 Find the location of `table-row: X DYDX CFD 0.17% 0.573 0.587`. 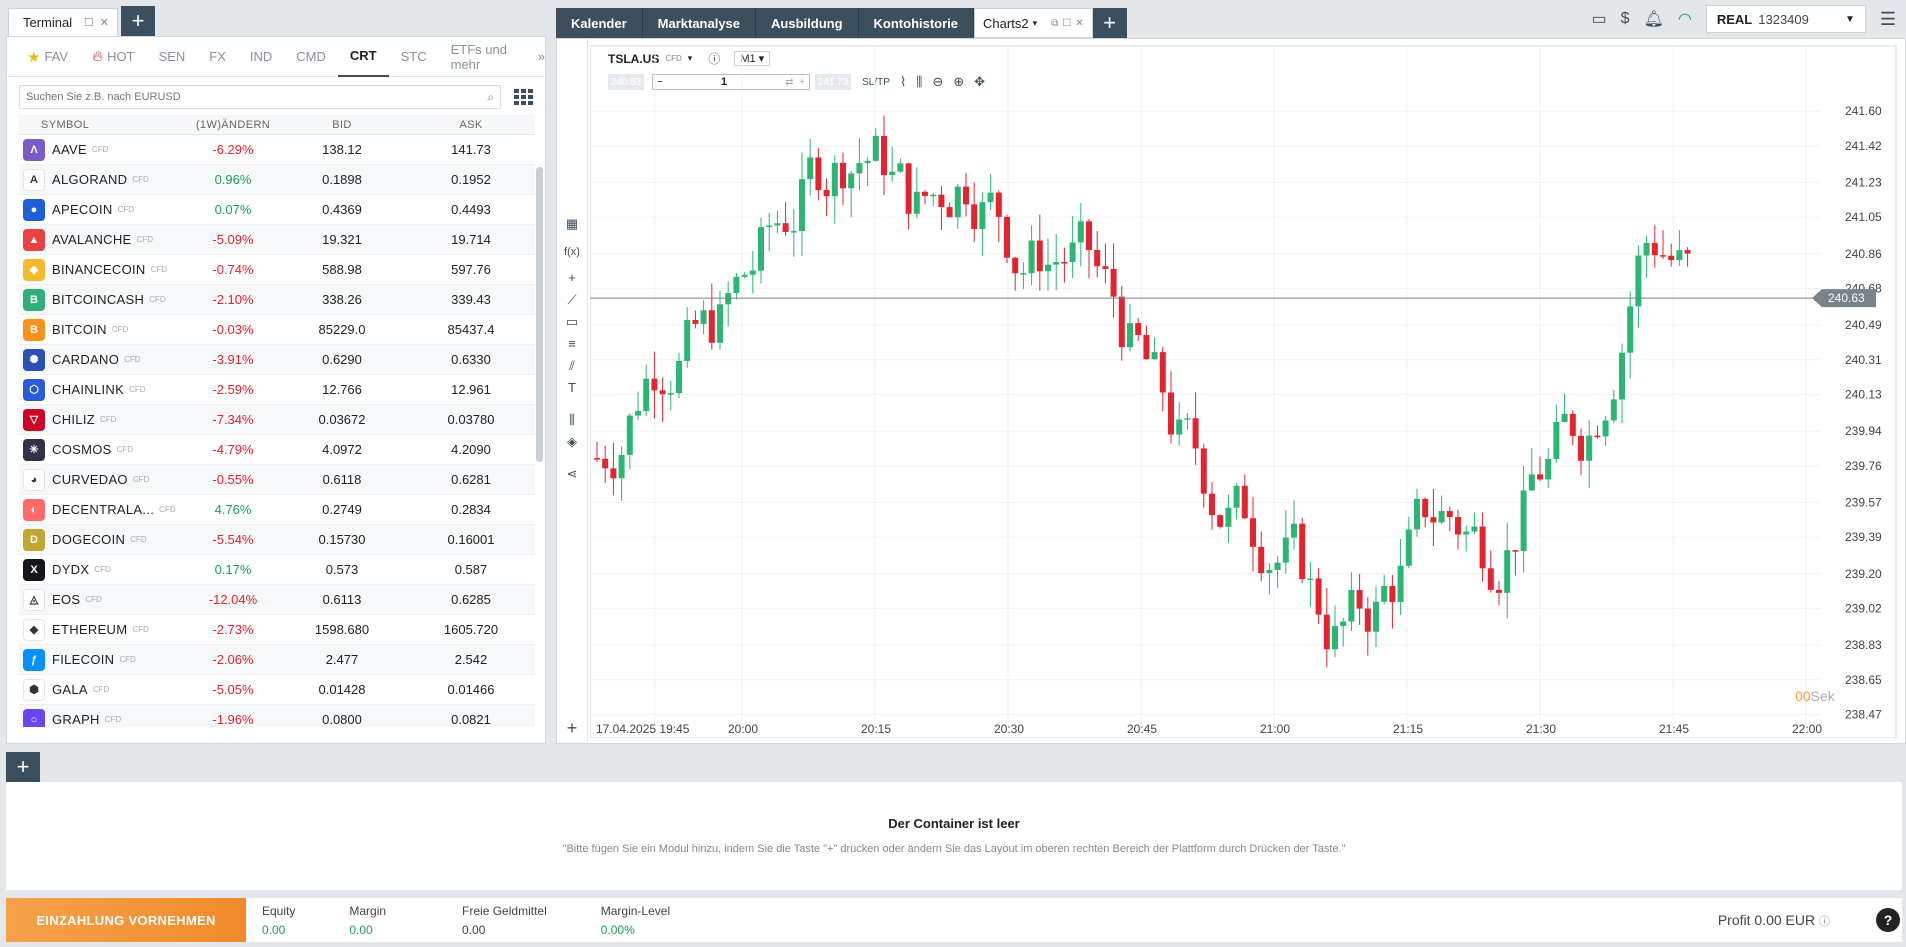

table-row: X DYDX CFD 0.17% 0.573 0.587 is located at coordinates (277, 570).